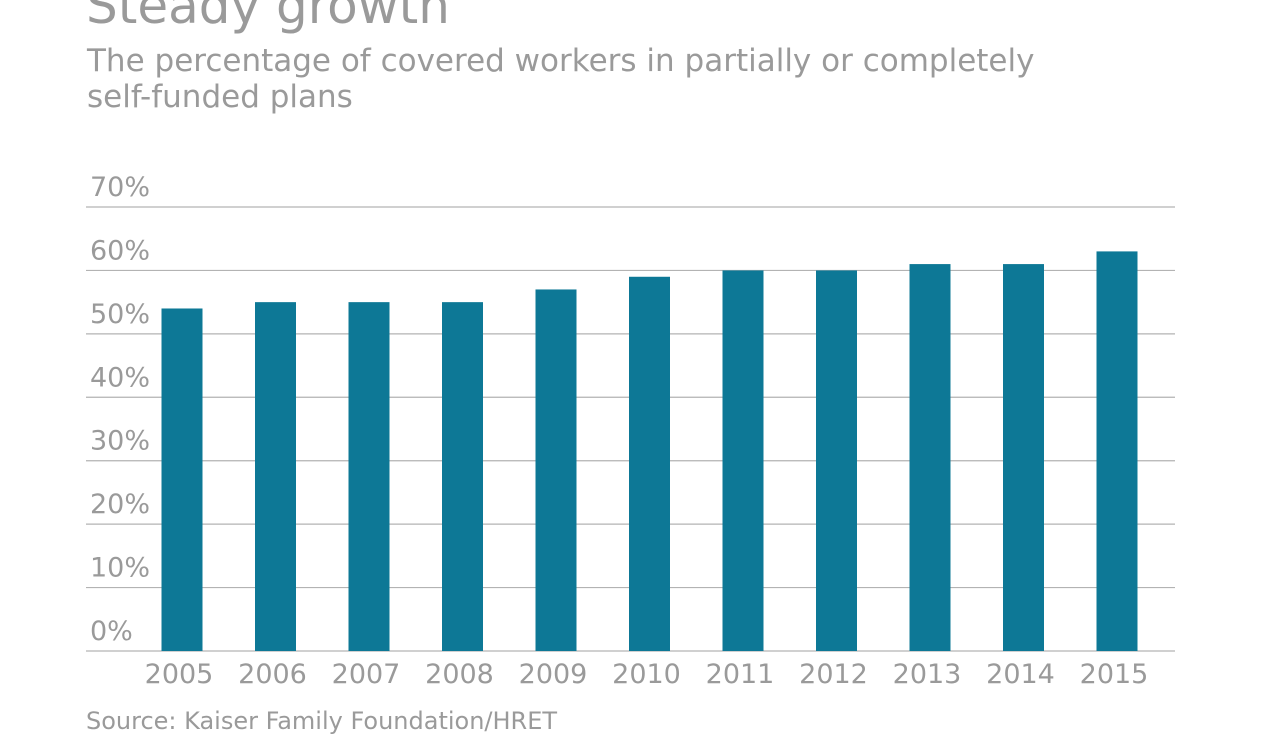  Describe the element at coordinates (322, 721) in the screenshot. I see `source-note: Source: Kaiser Family Foundation/HRET` at that location.